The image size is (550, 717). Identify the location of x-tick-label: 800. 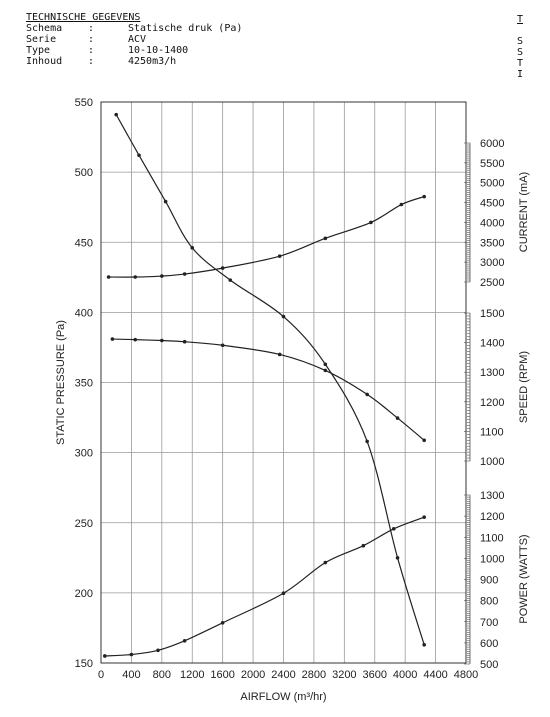
(162, 675).